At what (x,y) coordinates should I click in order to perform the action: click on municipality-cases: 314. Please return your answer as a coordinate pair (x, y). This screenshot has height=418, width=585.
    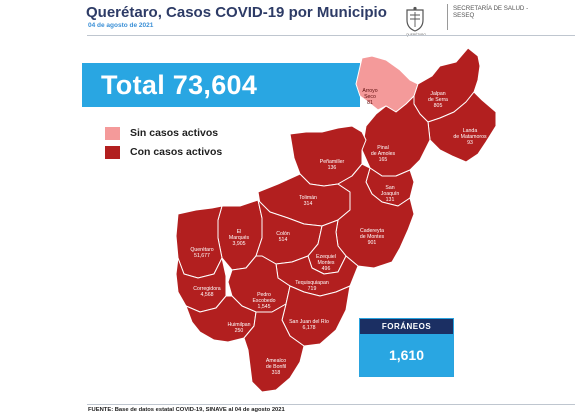
    Looking at the image, I should click on (308, 204).